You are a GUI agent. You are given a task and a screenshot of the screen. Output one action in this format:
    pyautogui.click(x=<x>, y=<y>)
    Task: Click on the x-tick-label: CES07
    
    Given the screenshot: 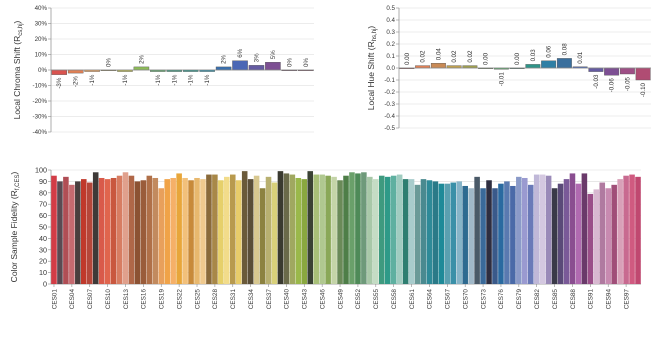 What is the action you would take?
    pyautogui.click(x=90, y=299)
    